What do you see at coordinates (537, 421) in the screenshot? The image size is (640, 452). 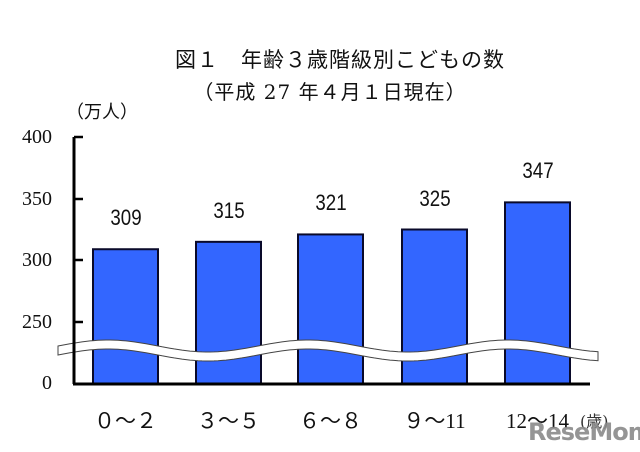 I see `x-tick-label: 12～14` at bounding box center [537, 421].